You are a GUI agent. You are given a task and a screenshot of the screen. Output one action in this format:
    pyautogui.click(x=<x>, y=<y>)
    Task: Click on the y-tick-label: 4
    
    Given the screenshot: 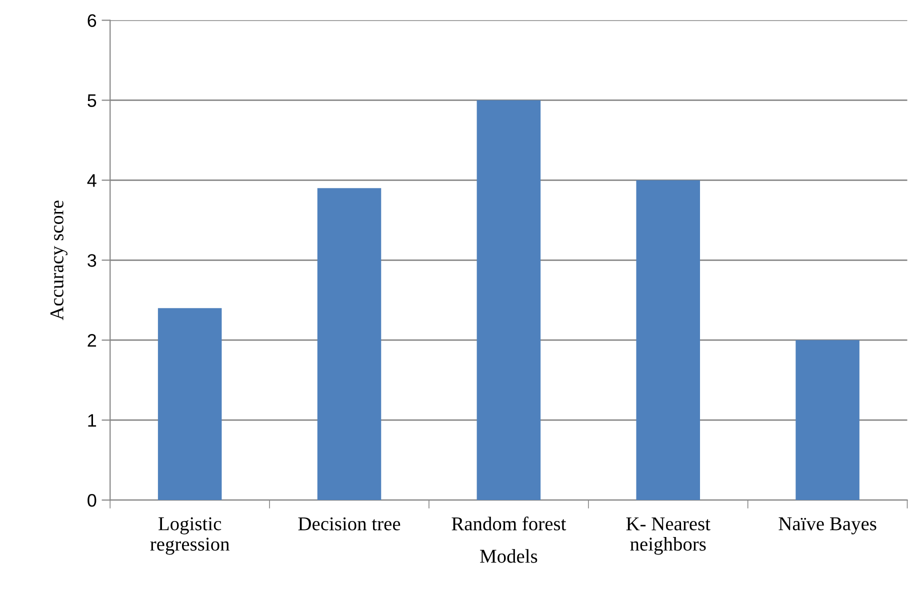 What is the action you would take?
    pyautogui.click(x=91, y=180)
    